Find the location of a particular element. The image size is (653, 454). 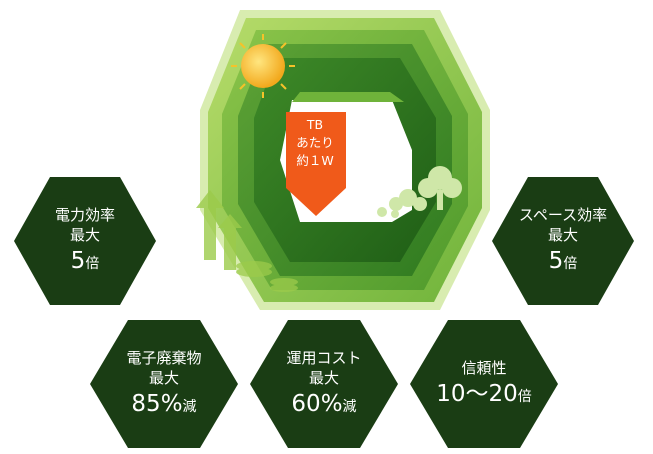

benefit-e-waste: 電子廃棄物 最大 85%減 is located at coordinates (164, 384).